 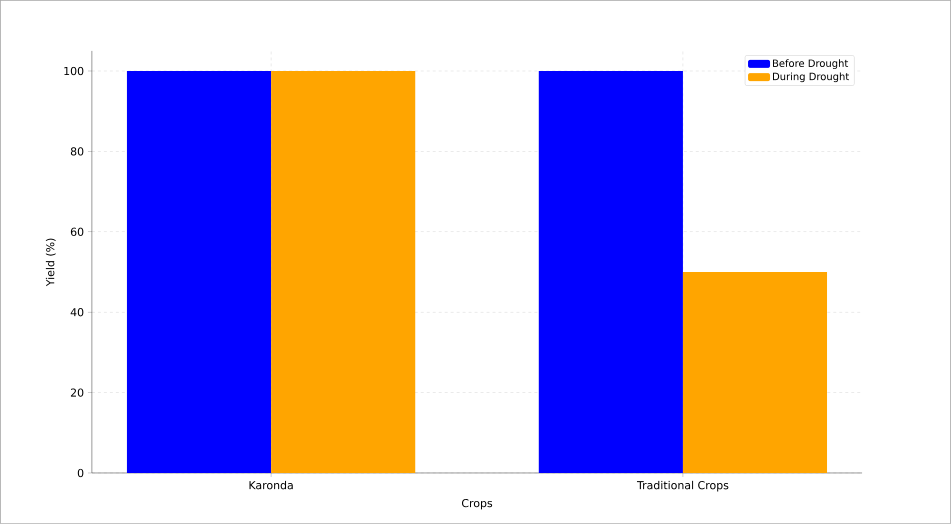 I want to click on legend-label: Before Drought, so click(x=810, y=64).